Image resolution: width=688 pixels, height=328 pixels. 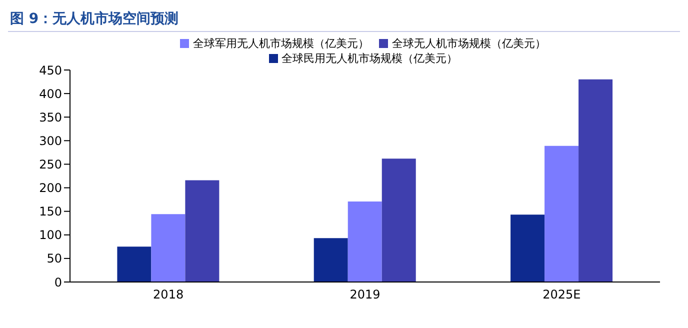 I want to click on y-tick-label: 150, so click(x=50, y=211).